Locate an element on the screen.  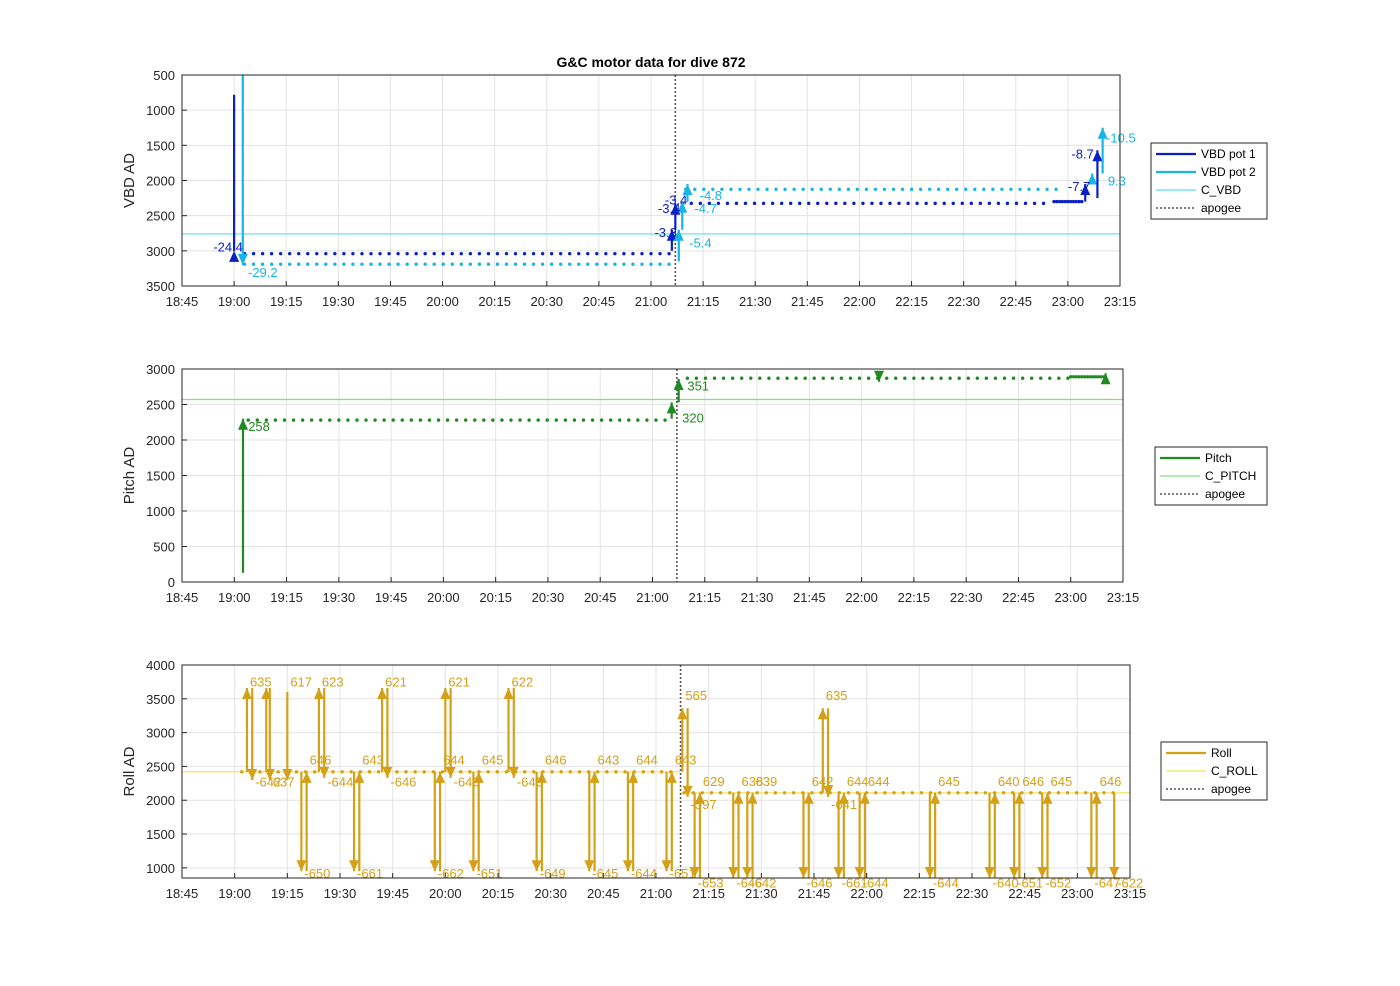
roll-move-label: 623 is located at coordinates (333, 682).